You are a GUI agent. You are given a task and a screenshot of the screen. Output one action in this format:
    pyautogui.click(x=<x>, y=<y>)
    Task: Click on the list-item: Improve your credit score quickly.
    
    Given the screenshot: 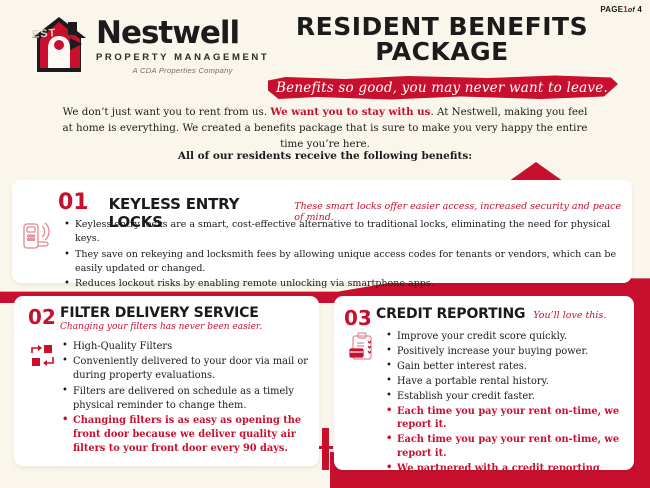 What is the action you would take?
    pyautogui.click(x=506, y=336)
    